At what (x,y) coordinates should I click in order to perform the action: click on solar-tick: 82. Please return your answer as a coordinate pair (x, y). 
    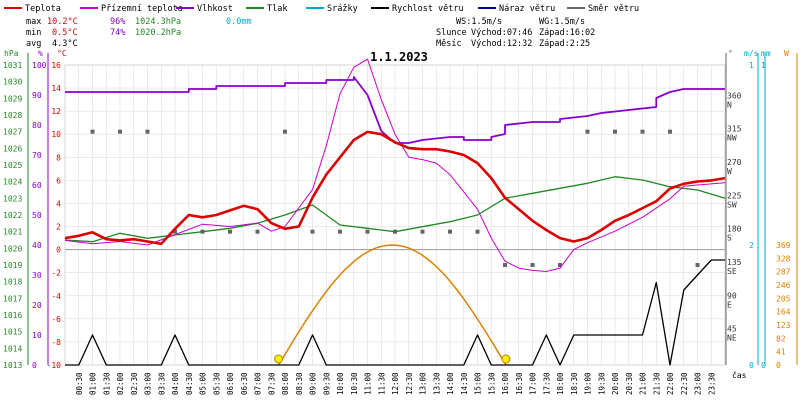
    Looking at the image, I should click on (781, 338).